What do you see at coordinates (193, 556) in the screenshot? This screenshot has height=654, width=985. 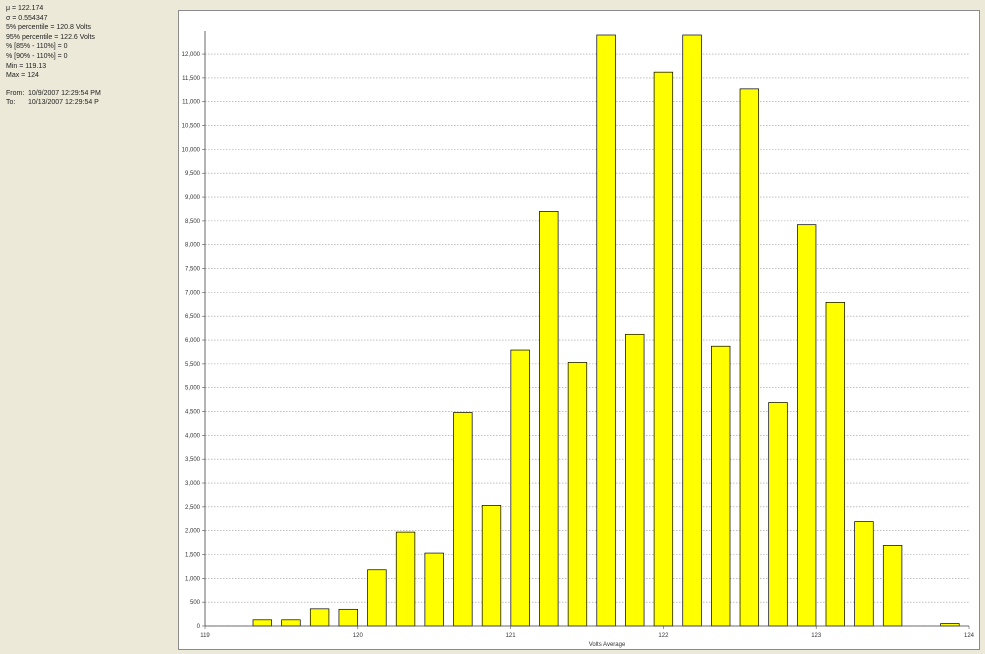 I see `y-tick-label: 1,500` at bounding box center [193, 556].